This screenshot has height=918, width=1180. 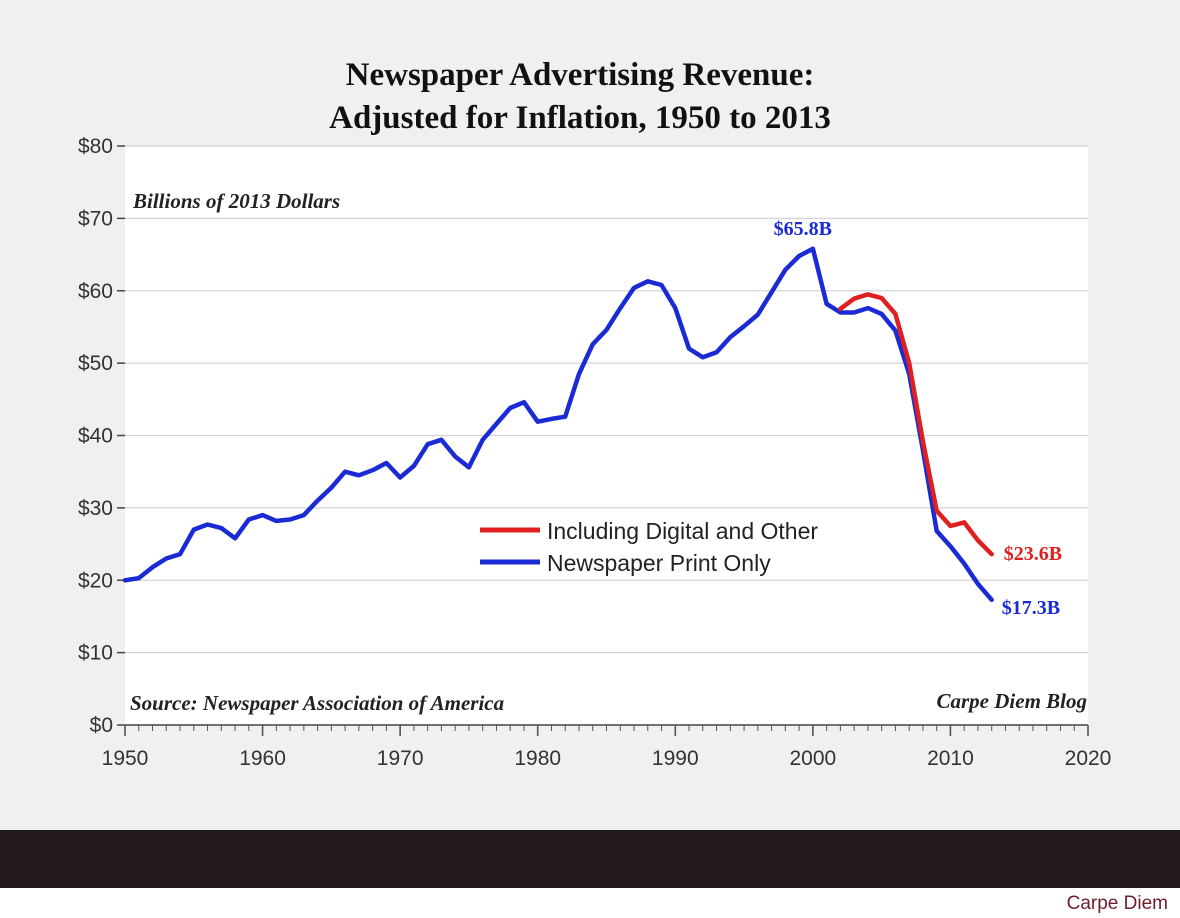 I want to click on y-tick-label-0: $0, so click(x=101, y=725).